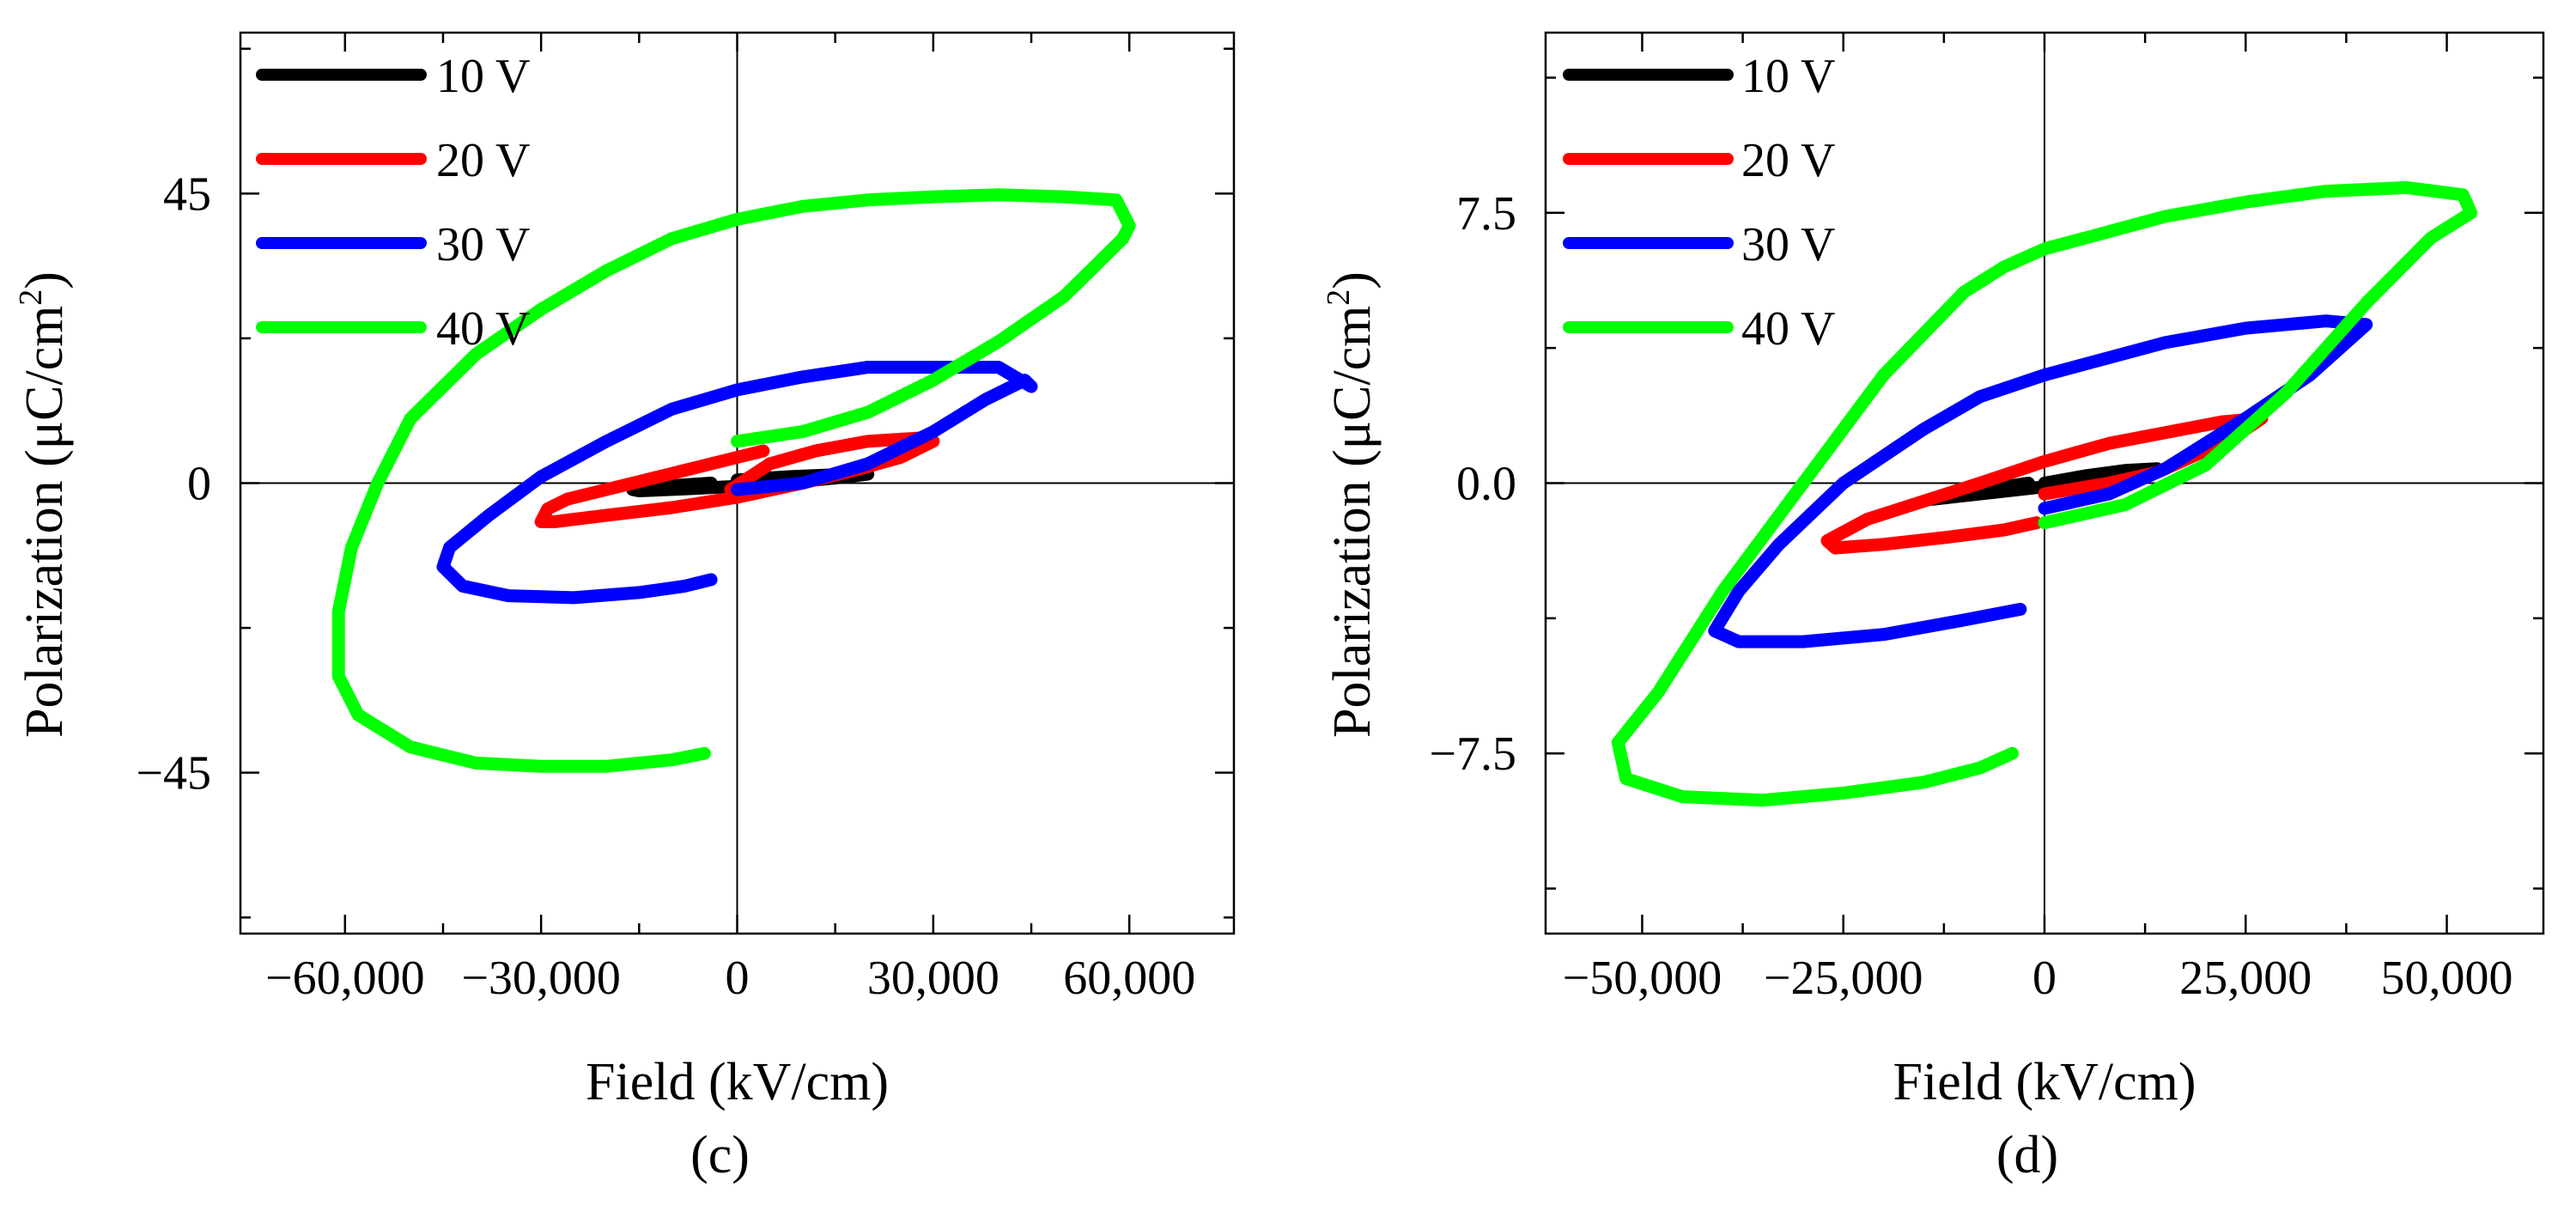 The height and width of the screenshot is (1211, 2576). I want to click on x-tick-label: 30,000, so click(933, 979).